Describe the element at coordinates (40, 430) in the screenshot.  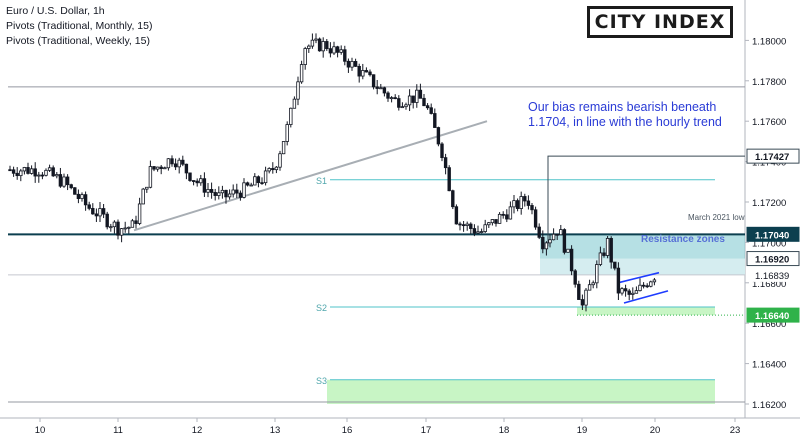
I see `x-tick-label: 10` at that location.